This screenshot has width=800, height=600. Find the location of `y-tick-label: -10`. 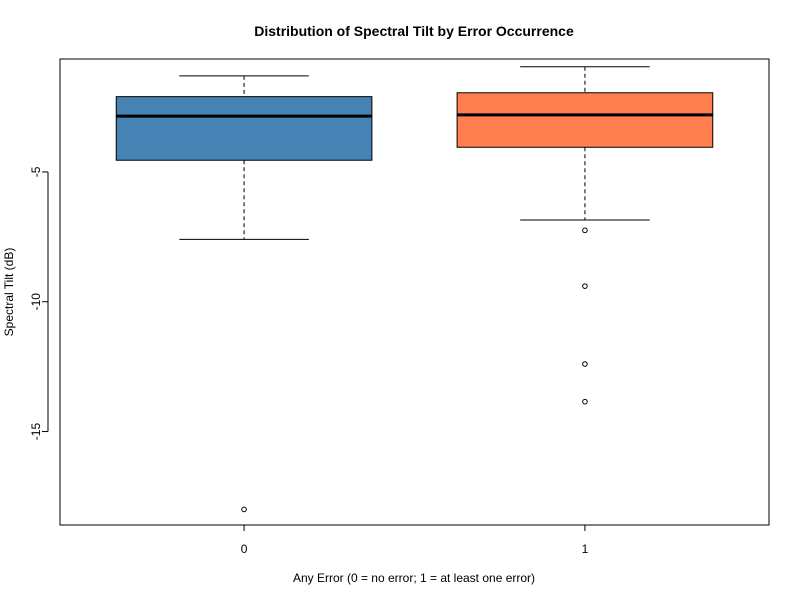

y-tick-label: -10 is located at coordinates (36, 302).